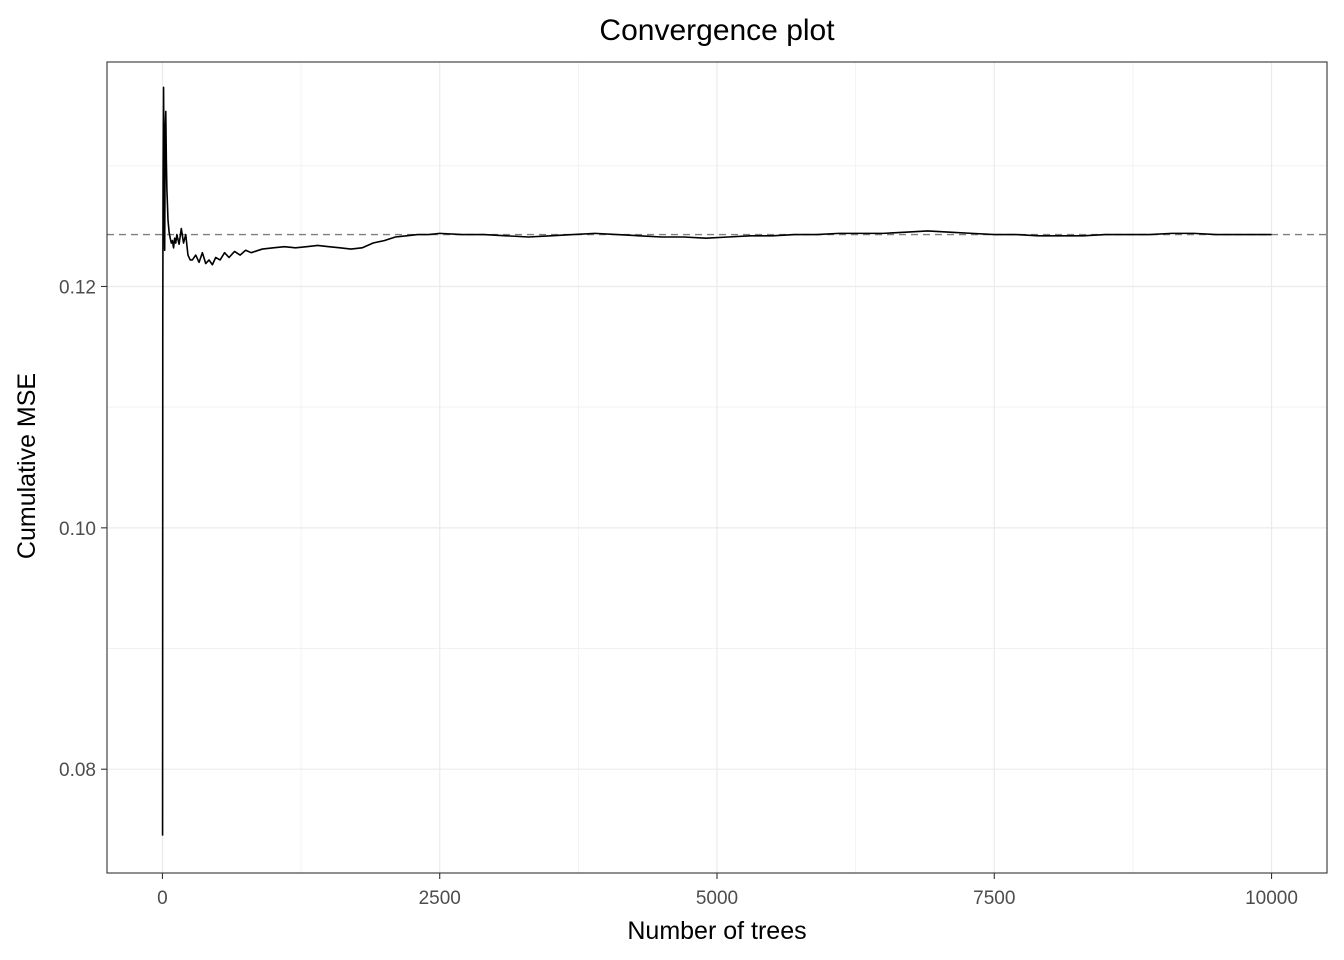 This screenshot has width=1344, height=960. Describe the element at coordinates (717, 30) in the screenshot. I see `chart-title: Convergence plot` at that location.